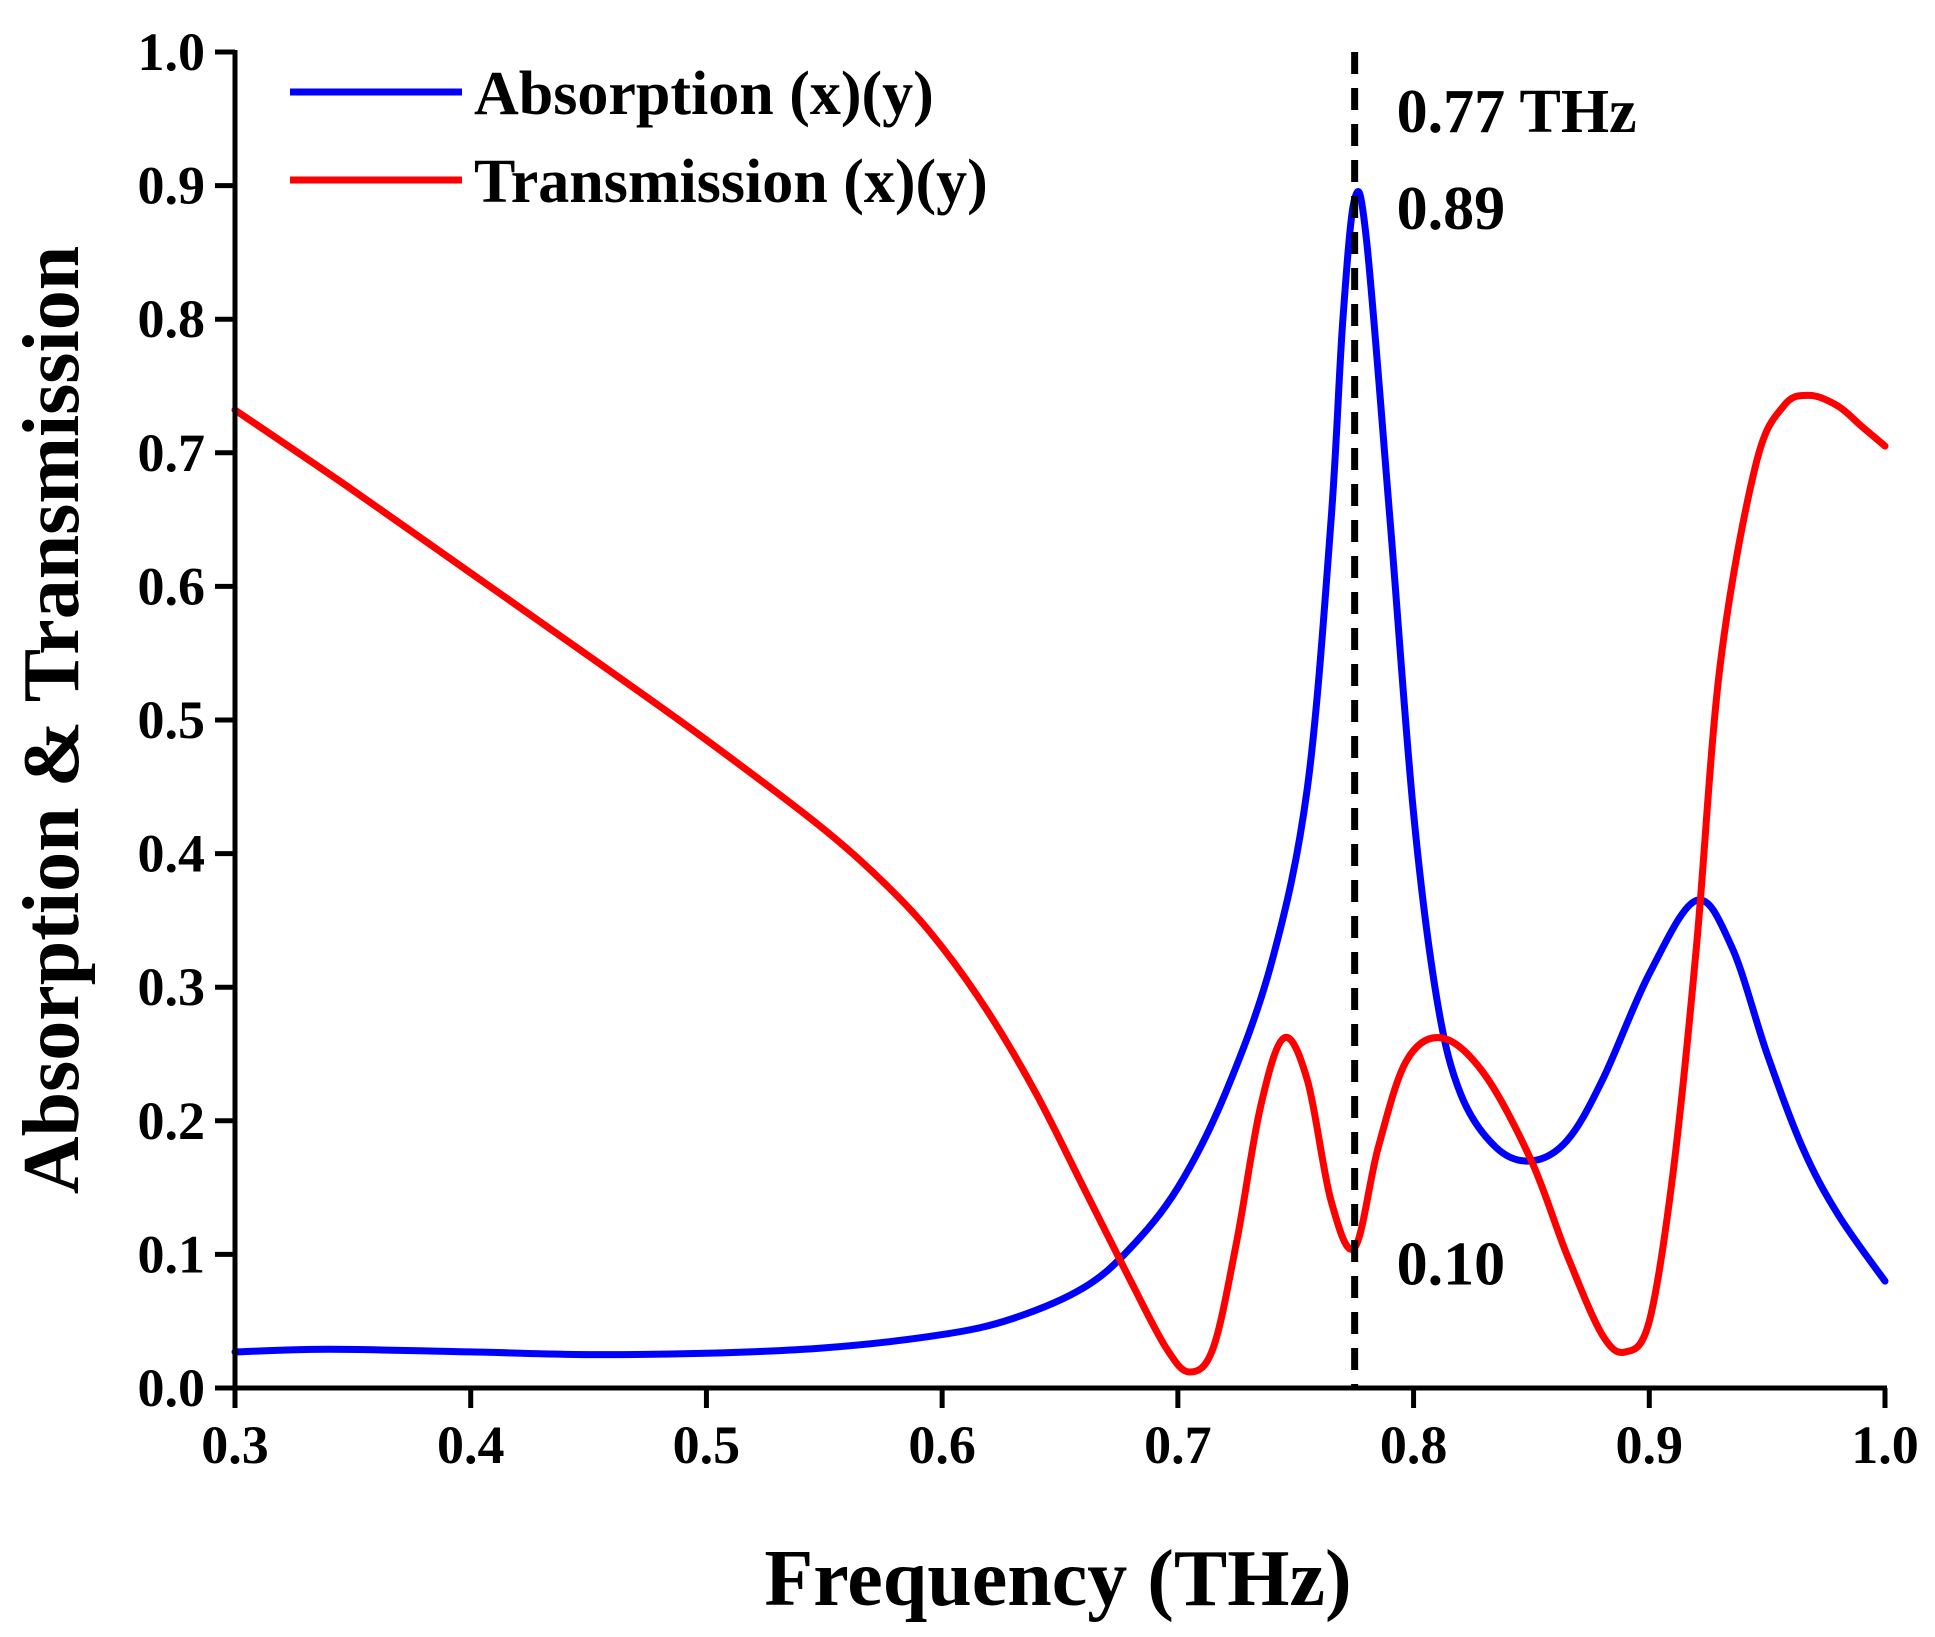  Describe the element at coordinates (1885, 1445) in the screenshot. I see `x-tick-label: 1.0` at that location.